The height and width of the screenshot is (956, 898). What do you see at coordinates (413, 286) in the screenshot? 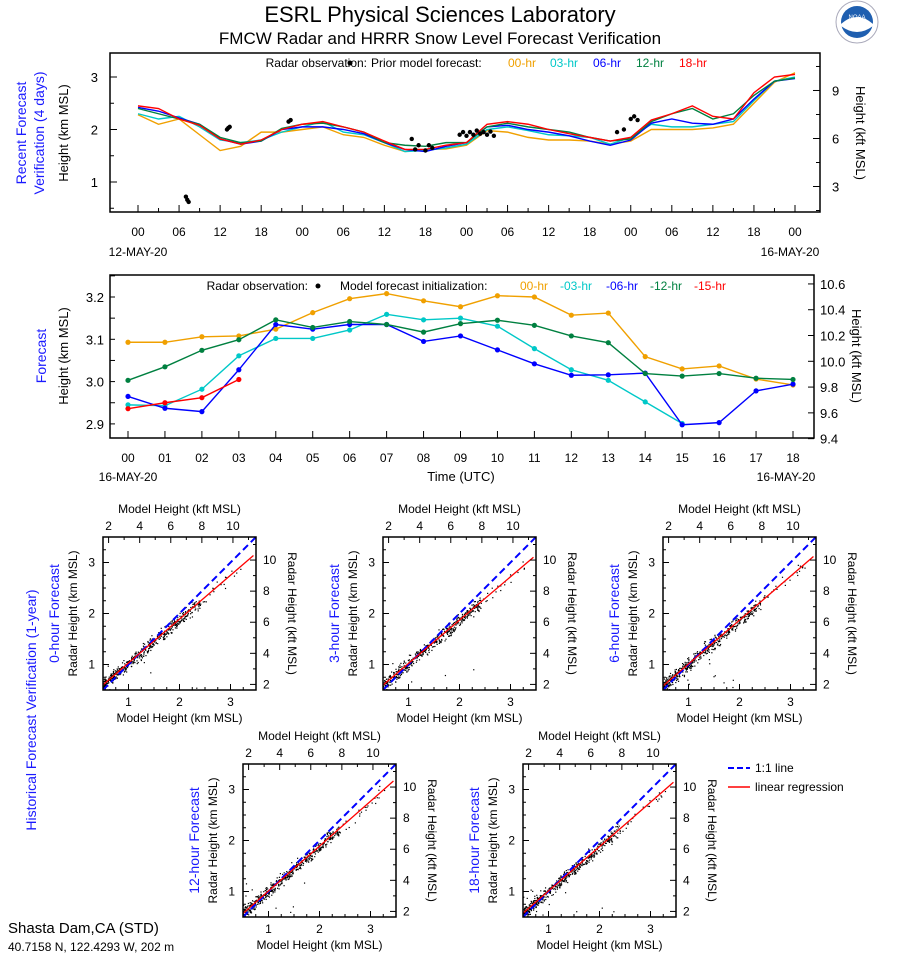
I see `legend-model-label: Model forecast initialization:` at bounding box center [413, 286].